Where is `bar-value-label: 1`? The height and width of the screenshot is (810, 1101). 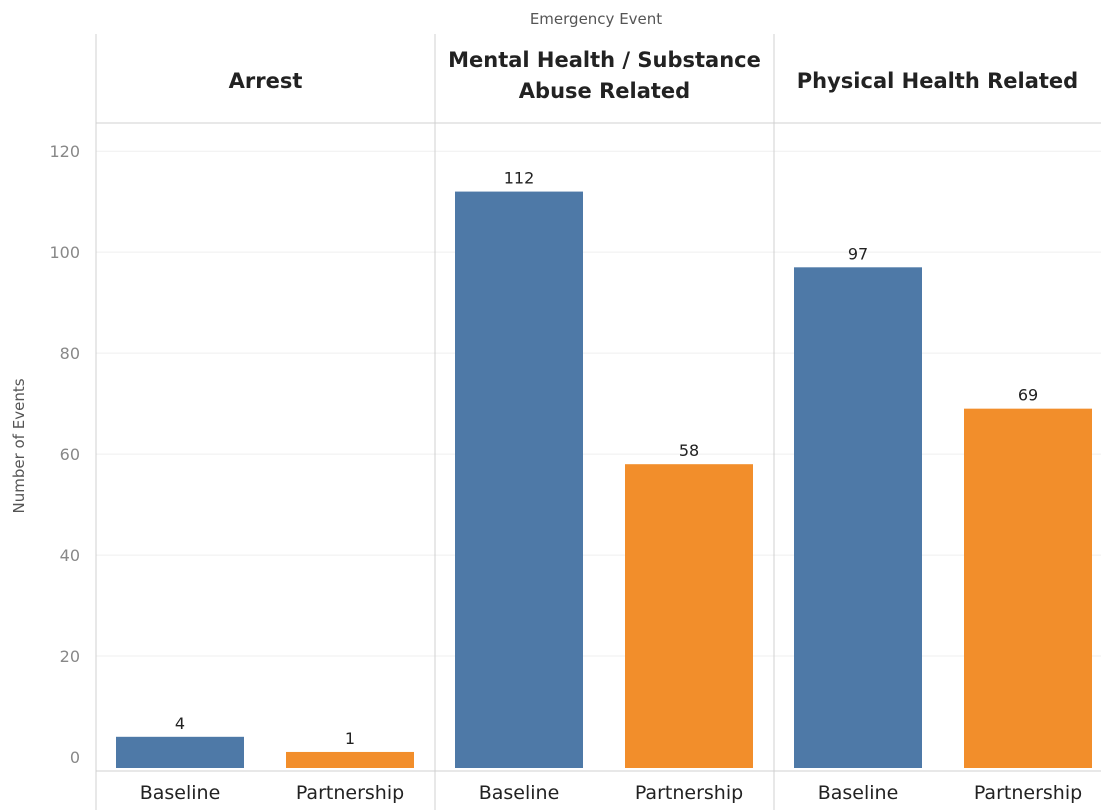
bar-value-label: 1 is located at coordinates (350, 738).